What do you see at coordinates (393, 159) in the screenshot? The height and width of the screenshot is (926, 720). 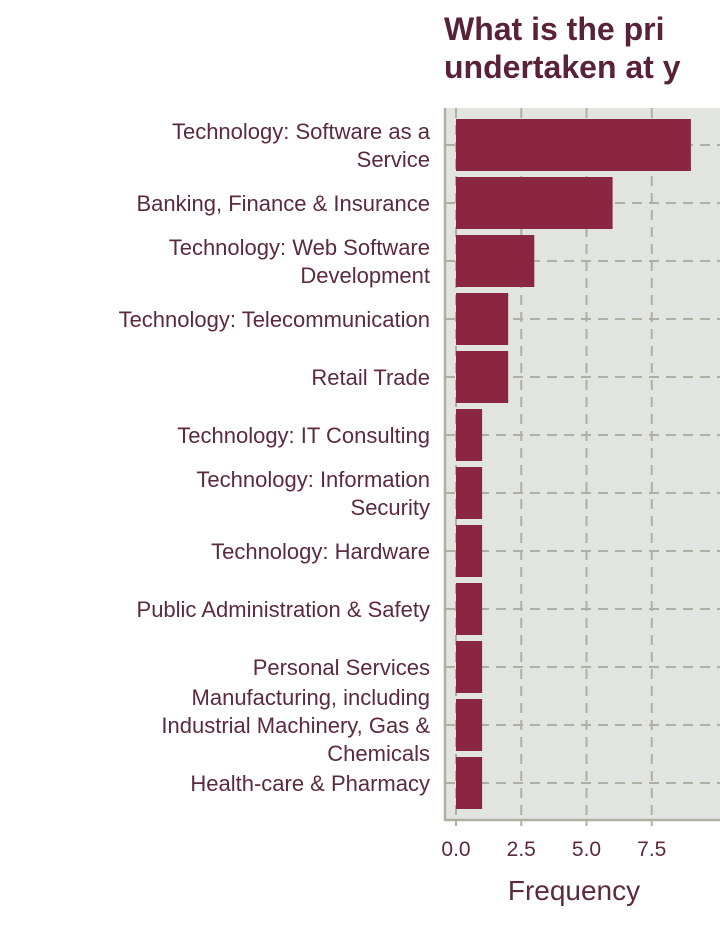 I see `category-label-line: Service` at bounding box center [393, 159].